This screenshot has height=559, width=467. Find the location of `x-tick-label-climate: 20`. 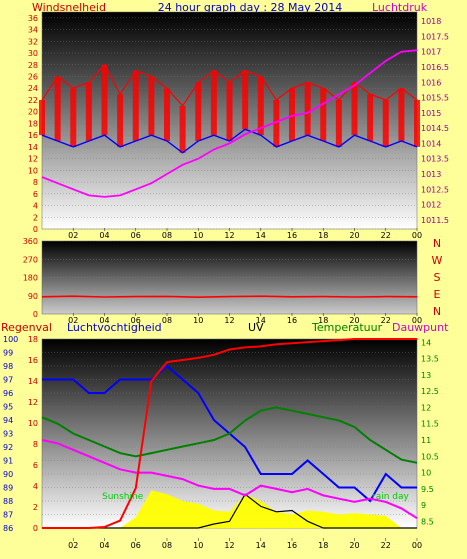

x-tick-label-climate: 20 is located at coordinates (354, 545).